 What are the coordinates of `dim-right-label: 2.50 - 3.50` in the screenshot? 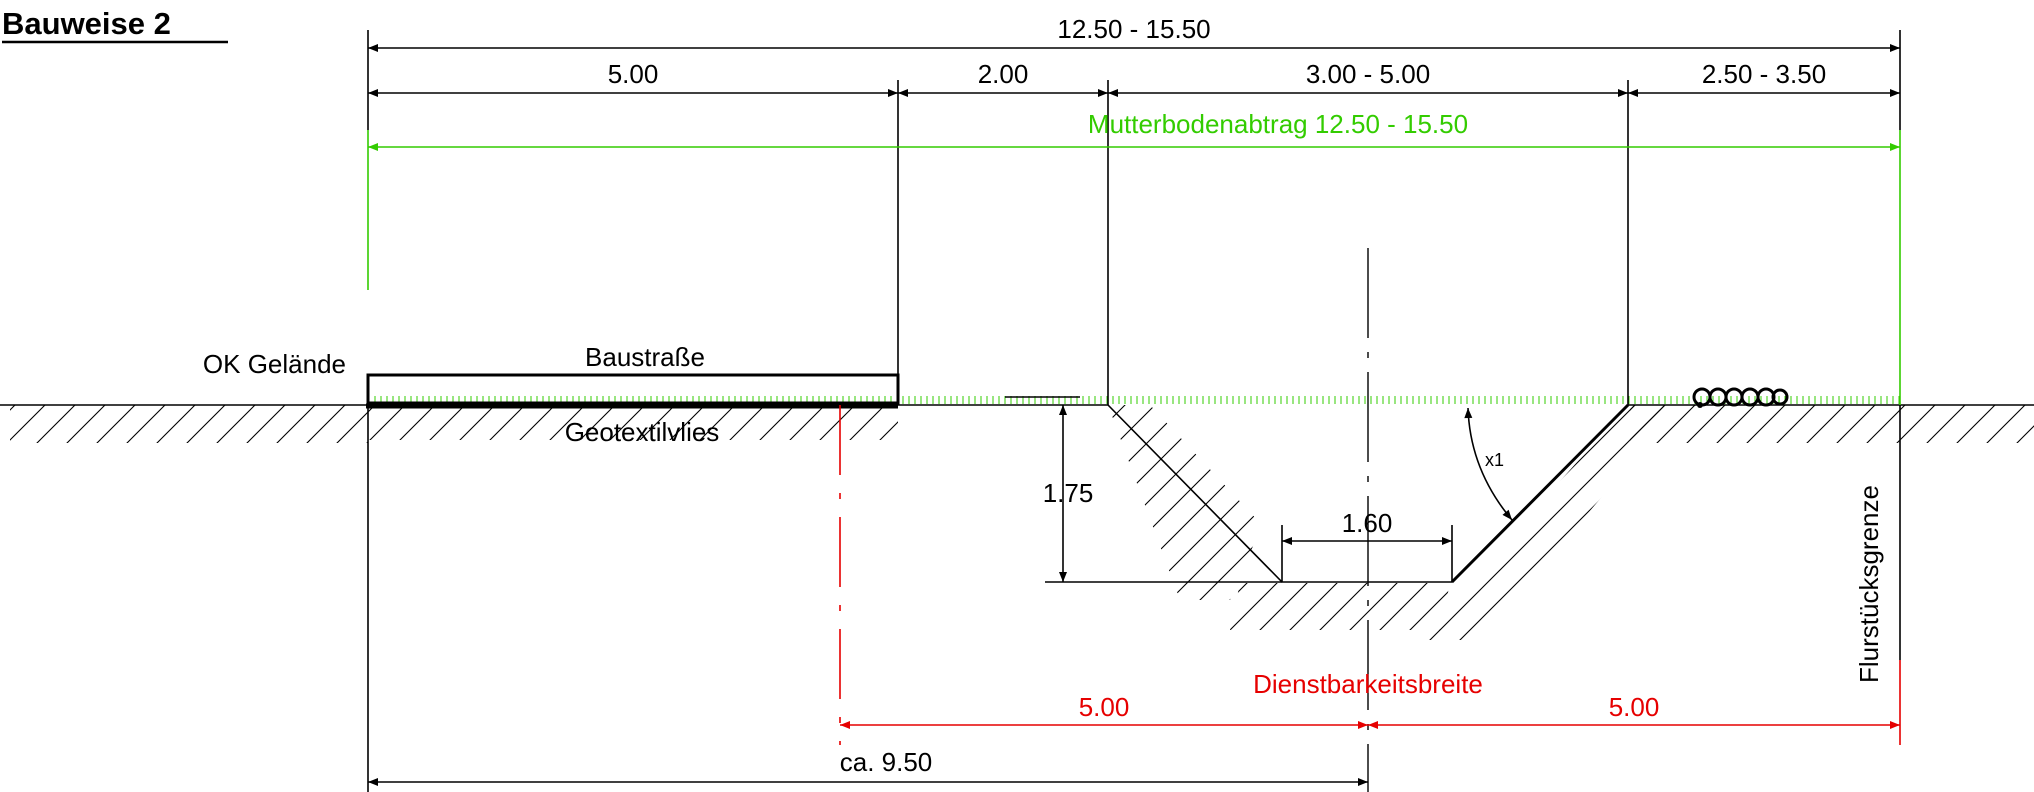 It's located at (1764, 74).